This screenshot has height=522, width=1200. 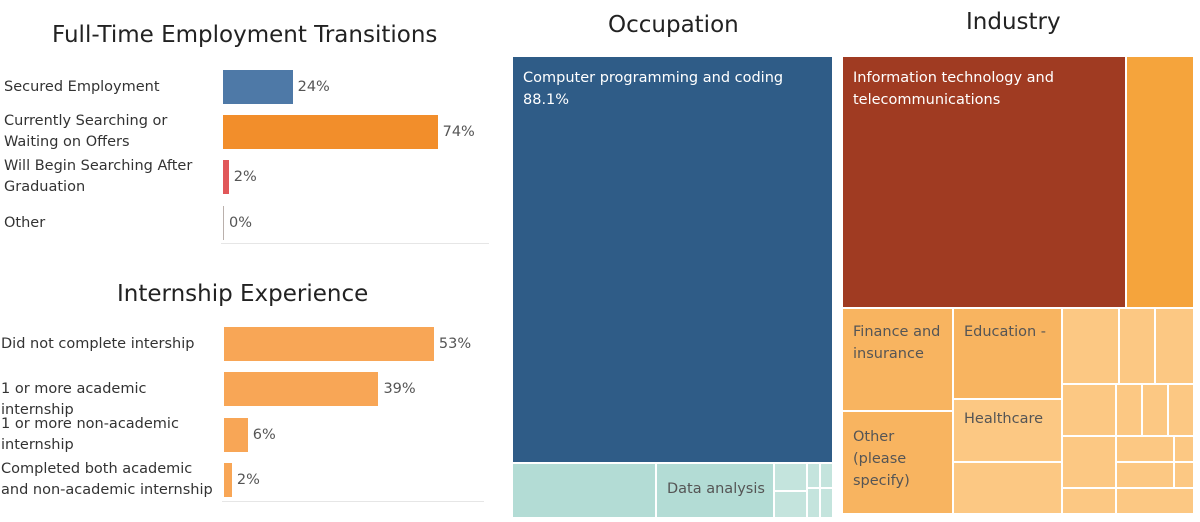 I want to click on employment-chart-title: Full-Time Employment Transitions, so click(x=245, y=35).